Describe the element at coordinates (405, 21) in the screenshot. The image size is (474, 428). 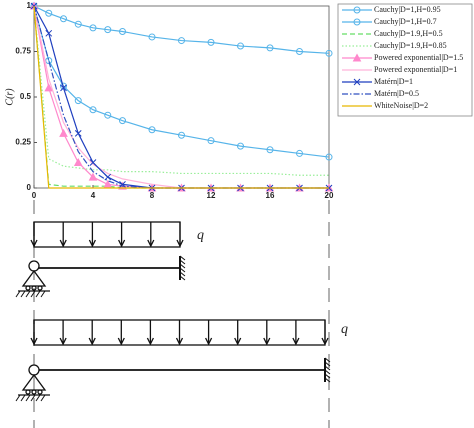
I see `legend-label: Cauchy|D=1,H=0.7` at that location.